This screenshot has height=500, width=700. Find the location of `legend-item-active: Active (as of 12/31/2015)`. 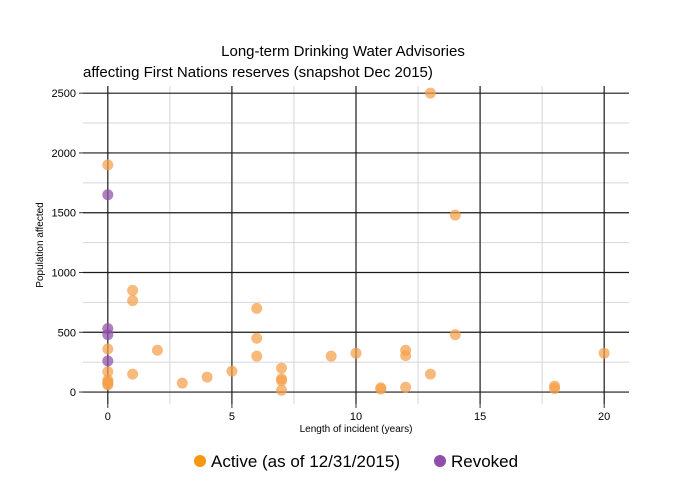

legend-item-active: Active (as of 12/31/2015) is located at coordinates (297, 461).